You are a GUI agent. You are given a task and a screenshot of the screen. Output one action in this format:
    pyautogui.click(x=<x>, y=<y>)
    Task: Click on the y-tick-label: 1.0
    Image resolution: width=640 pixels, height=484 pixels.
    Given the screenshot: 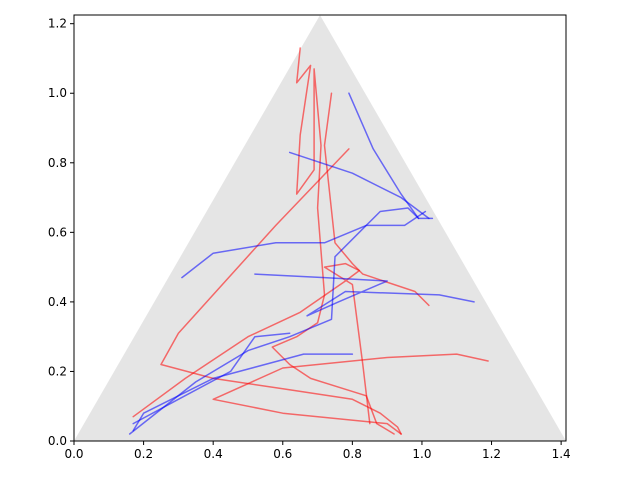 What is the action you would take?
    pyautogui.click(x=57, y=93)
    